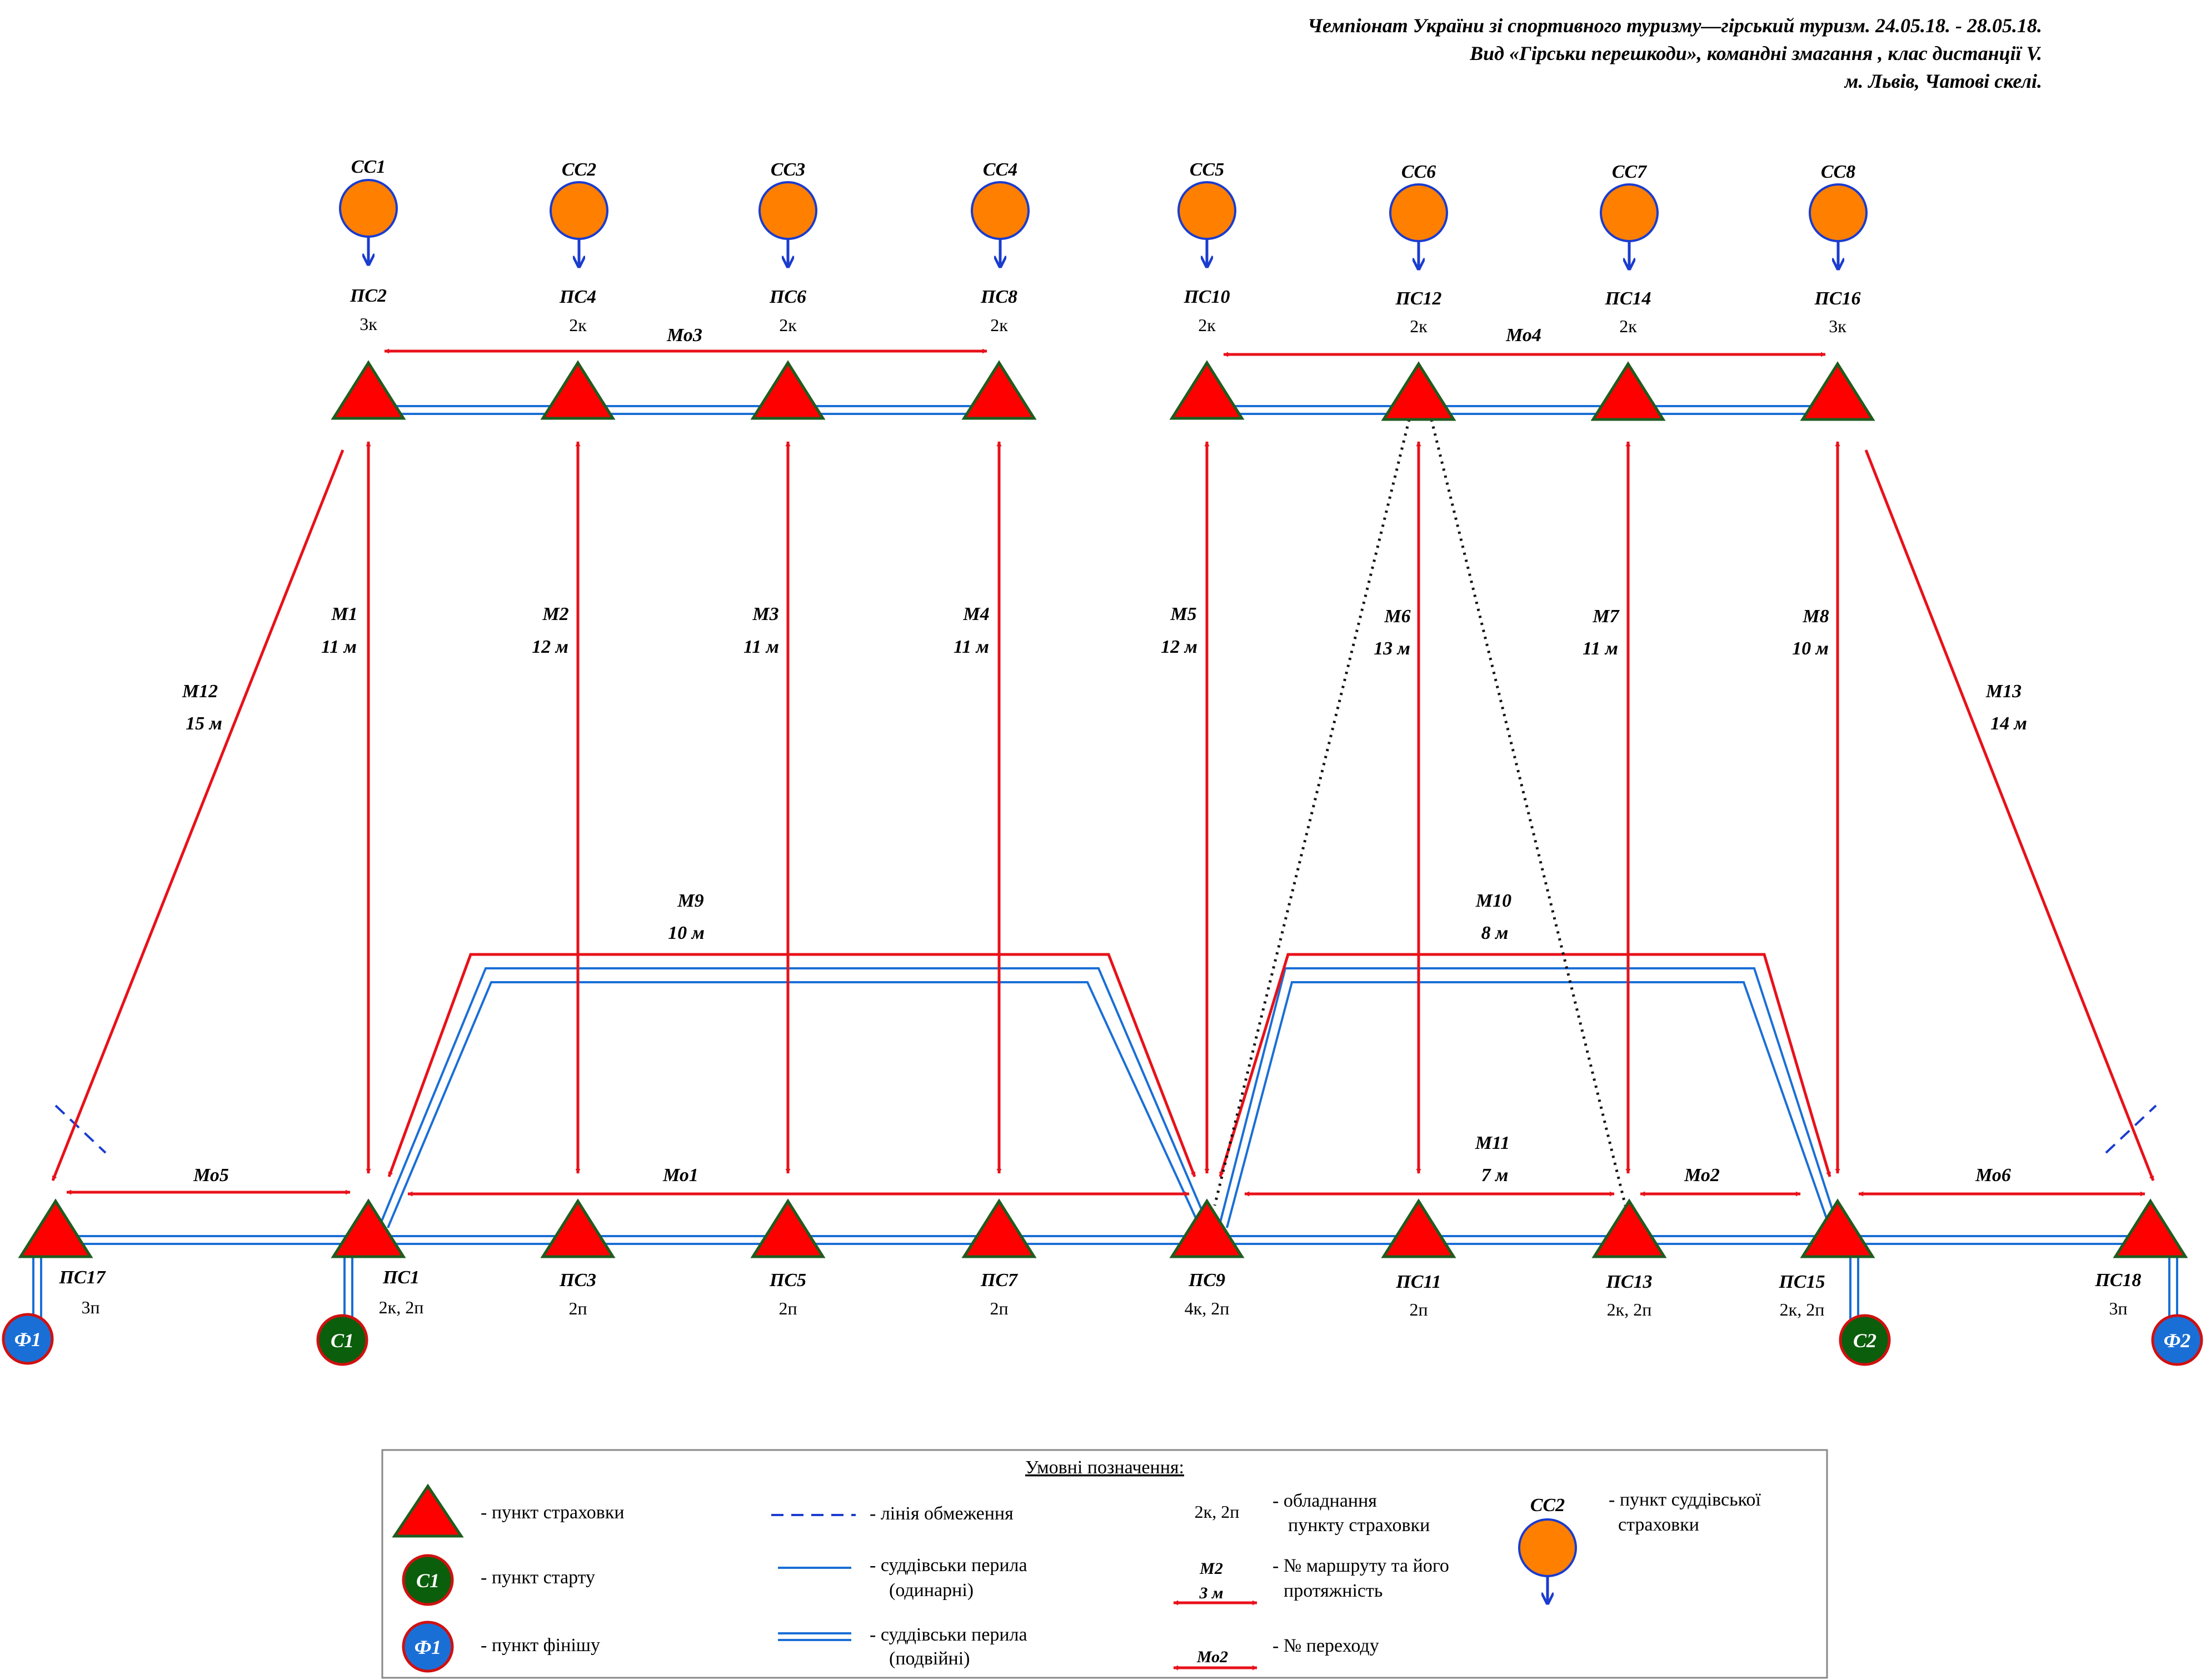  I want to click on belay-label: ПС12, so click(1418, 299).